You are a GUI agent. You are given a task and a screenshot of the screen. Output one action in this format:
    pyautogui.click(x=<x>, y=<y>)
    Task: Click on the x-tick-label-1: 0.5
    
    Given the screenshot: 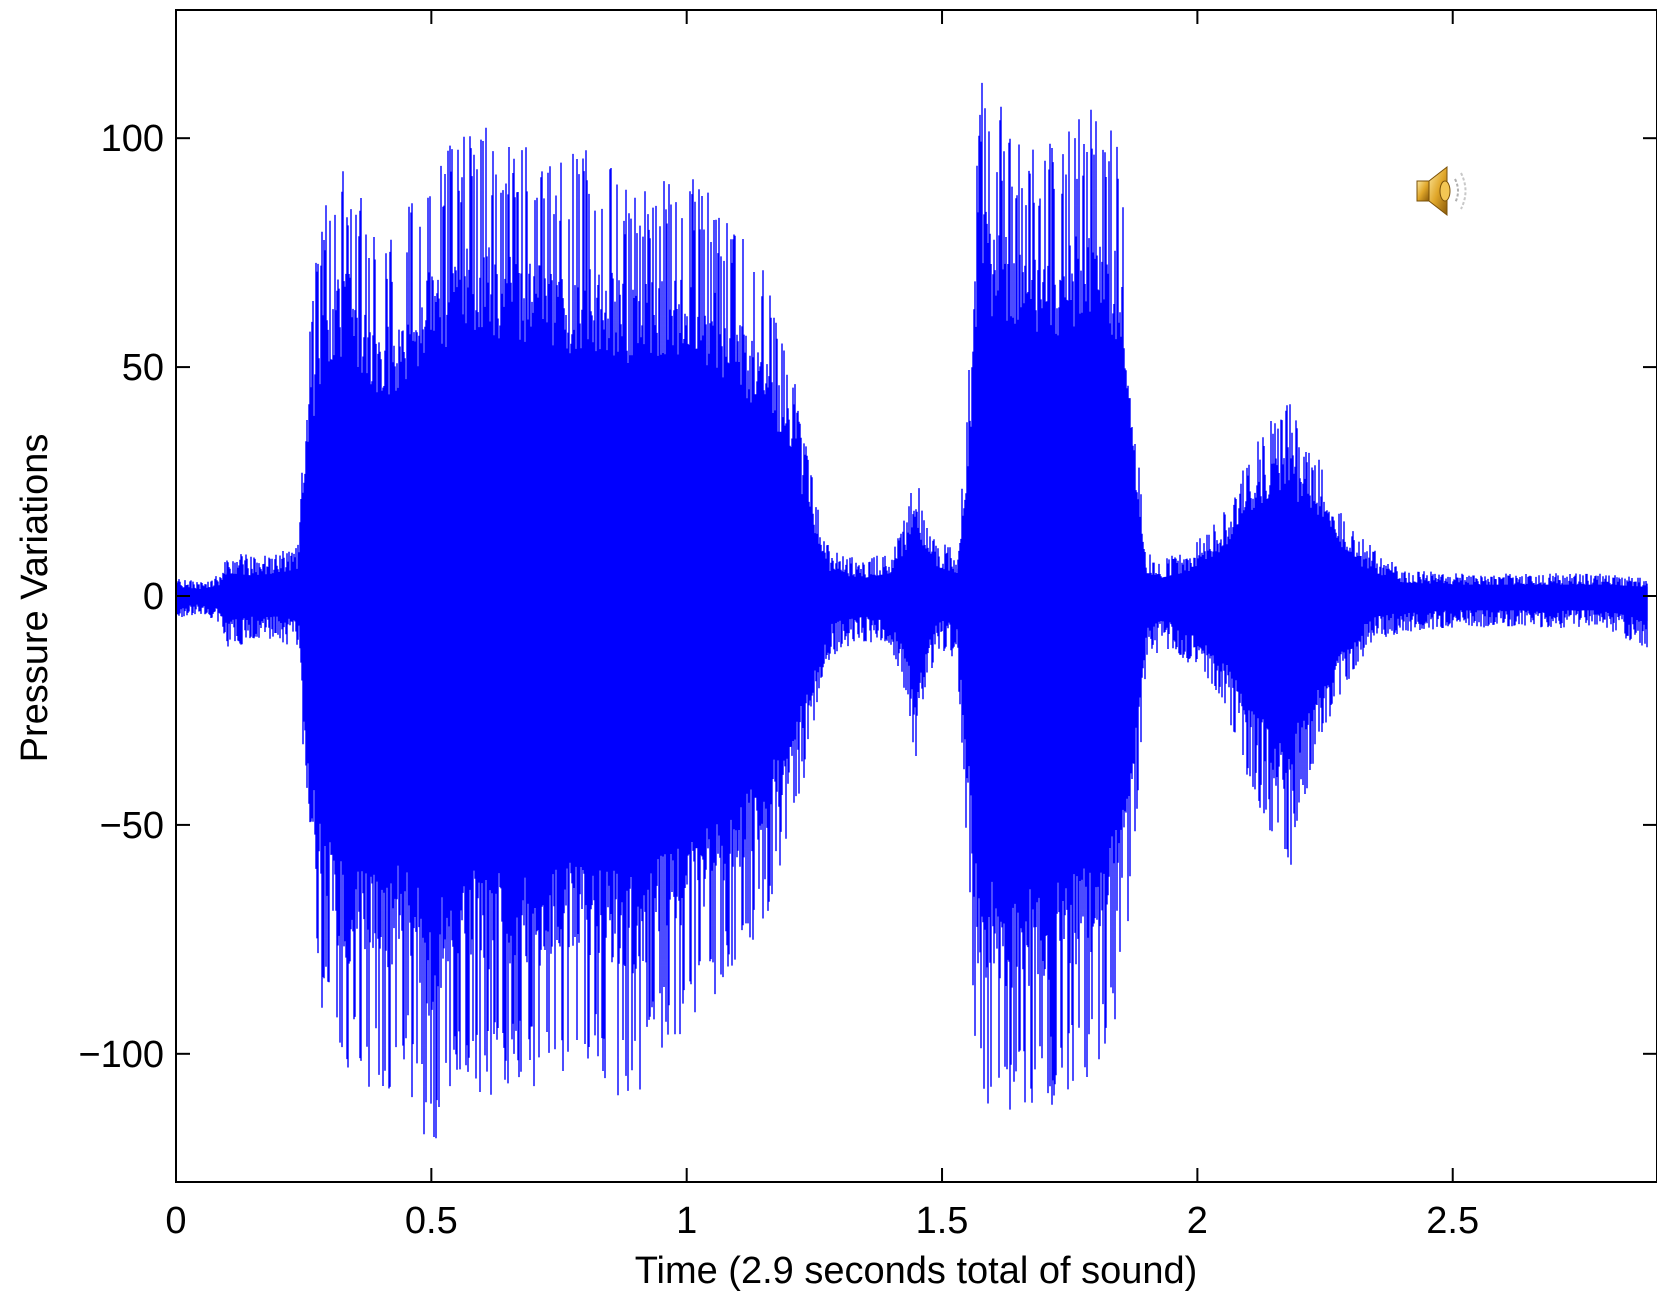 What is the action you would take?
    pyautogui.click(x=431, y=1221)
    